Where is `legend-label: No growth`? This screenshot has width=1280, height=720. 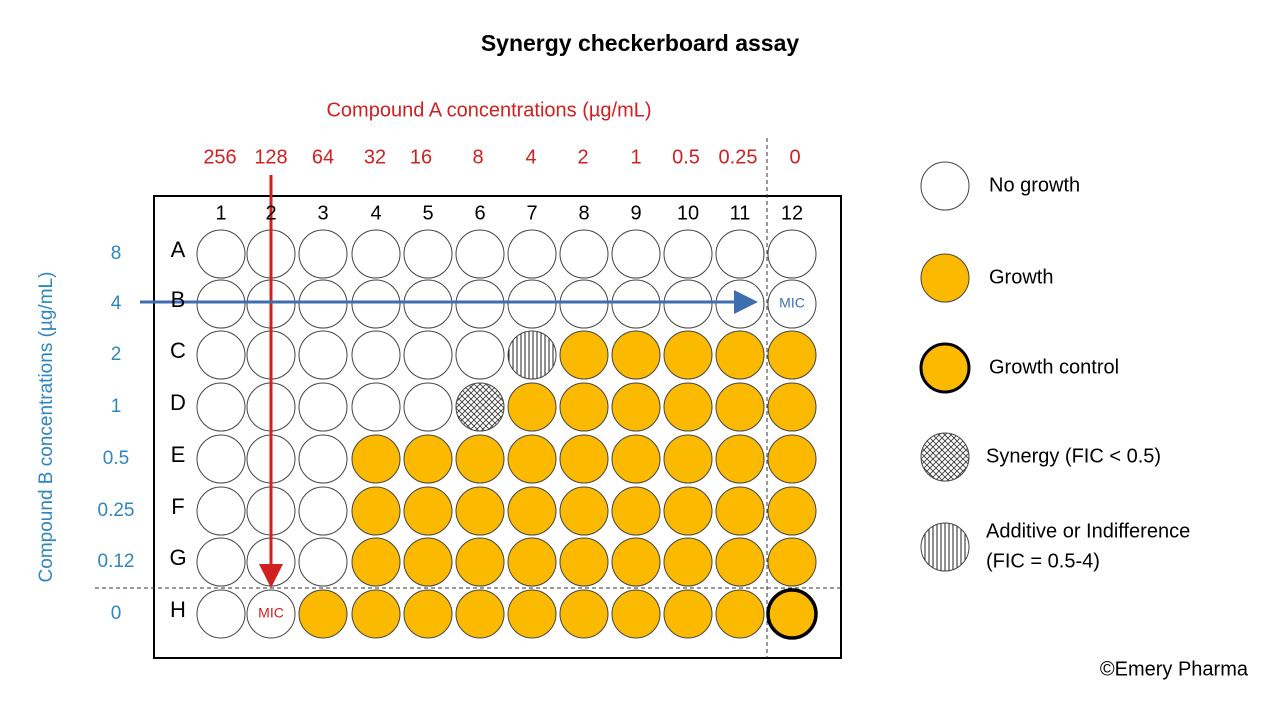
legend-label: No growth is located at coordinates (1034, 185).